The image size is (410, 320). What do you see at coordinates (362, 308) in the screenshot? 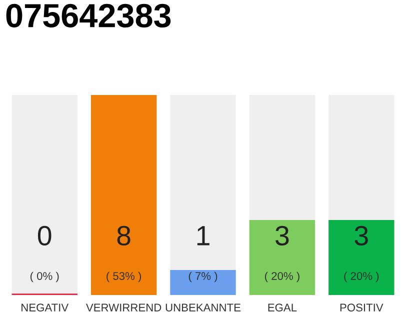
I see `x-tick-label: POSITIV` at bounding box center [362, 308].